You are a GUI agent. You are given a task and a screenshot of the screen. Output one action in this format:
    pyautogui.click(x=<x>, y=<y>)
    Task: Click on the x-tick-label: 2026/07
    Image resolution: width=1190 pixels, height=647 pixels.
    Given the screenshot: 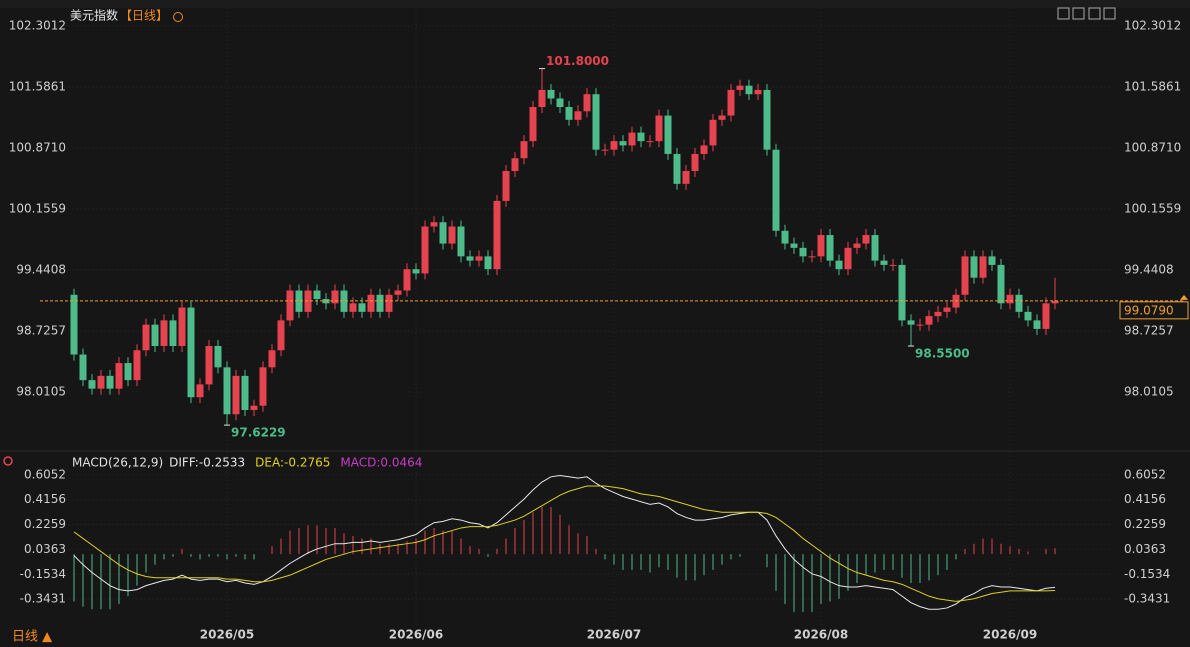 What is the action you would take?
    pyautogui.click(x=614, y=635)
    